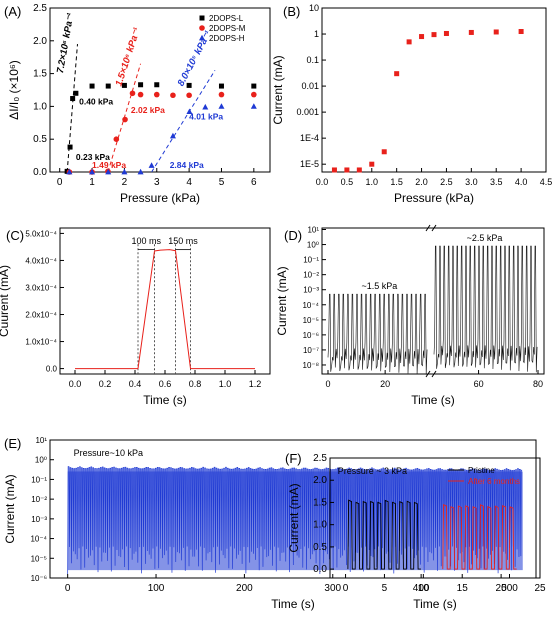  Describe the element at coordinates (40, 106) in the screenshot. I see `y-tick-label: 1.0` at that location.